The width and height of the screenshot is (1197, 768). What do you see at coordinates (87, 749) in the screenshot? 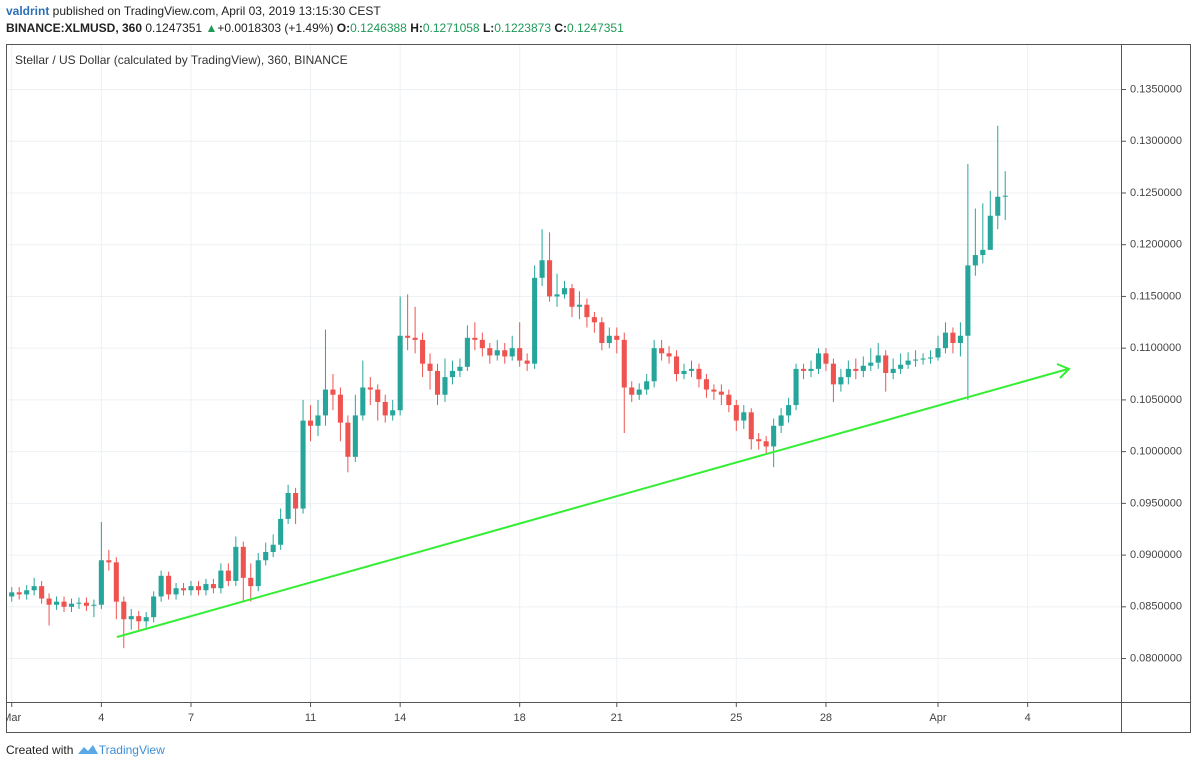
I see `brand-logo` at bounding box center [87, 749].